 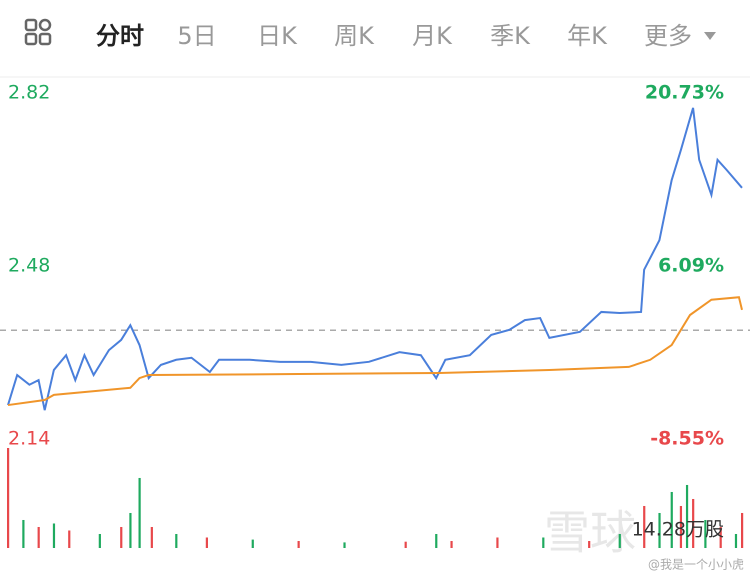 I want to click on tab: 更多, so click(x=668, y=36).